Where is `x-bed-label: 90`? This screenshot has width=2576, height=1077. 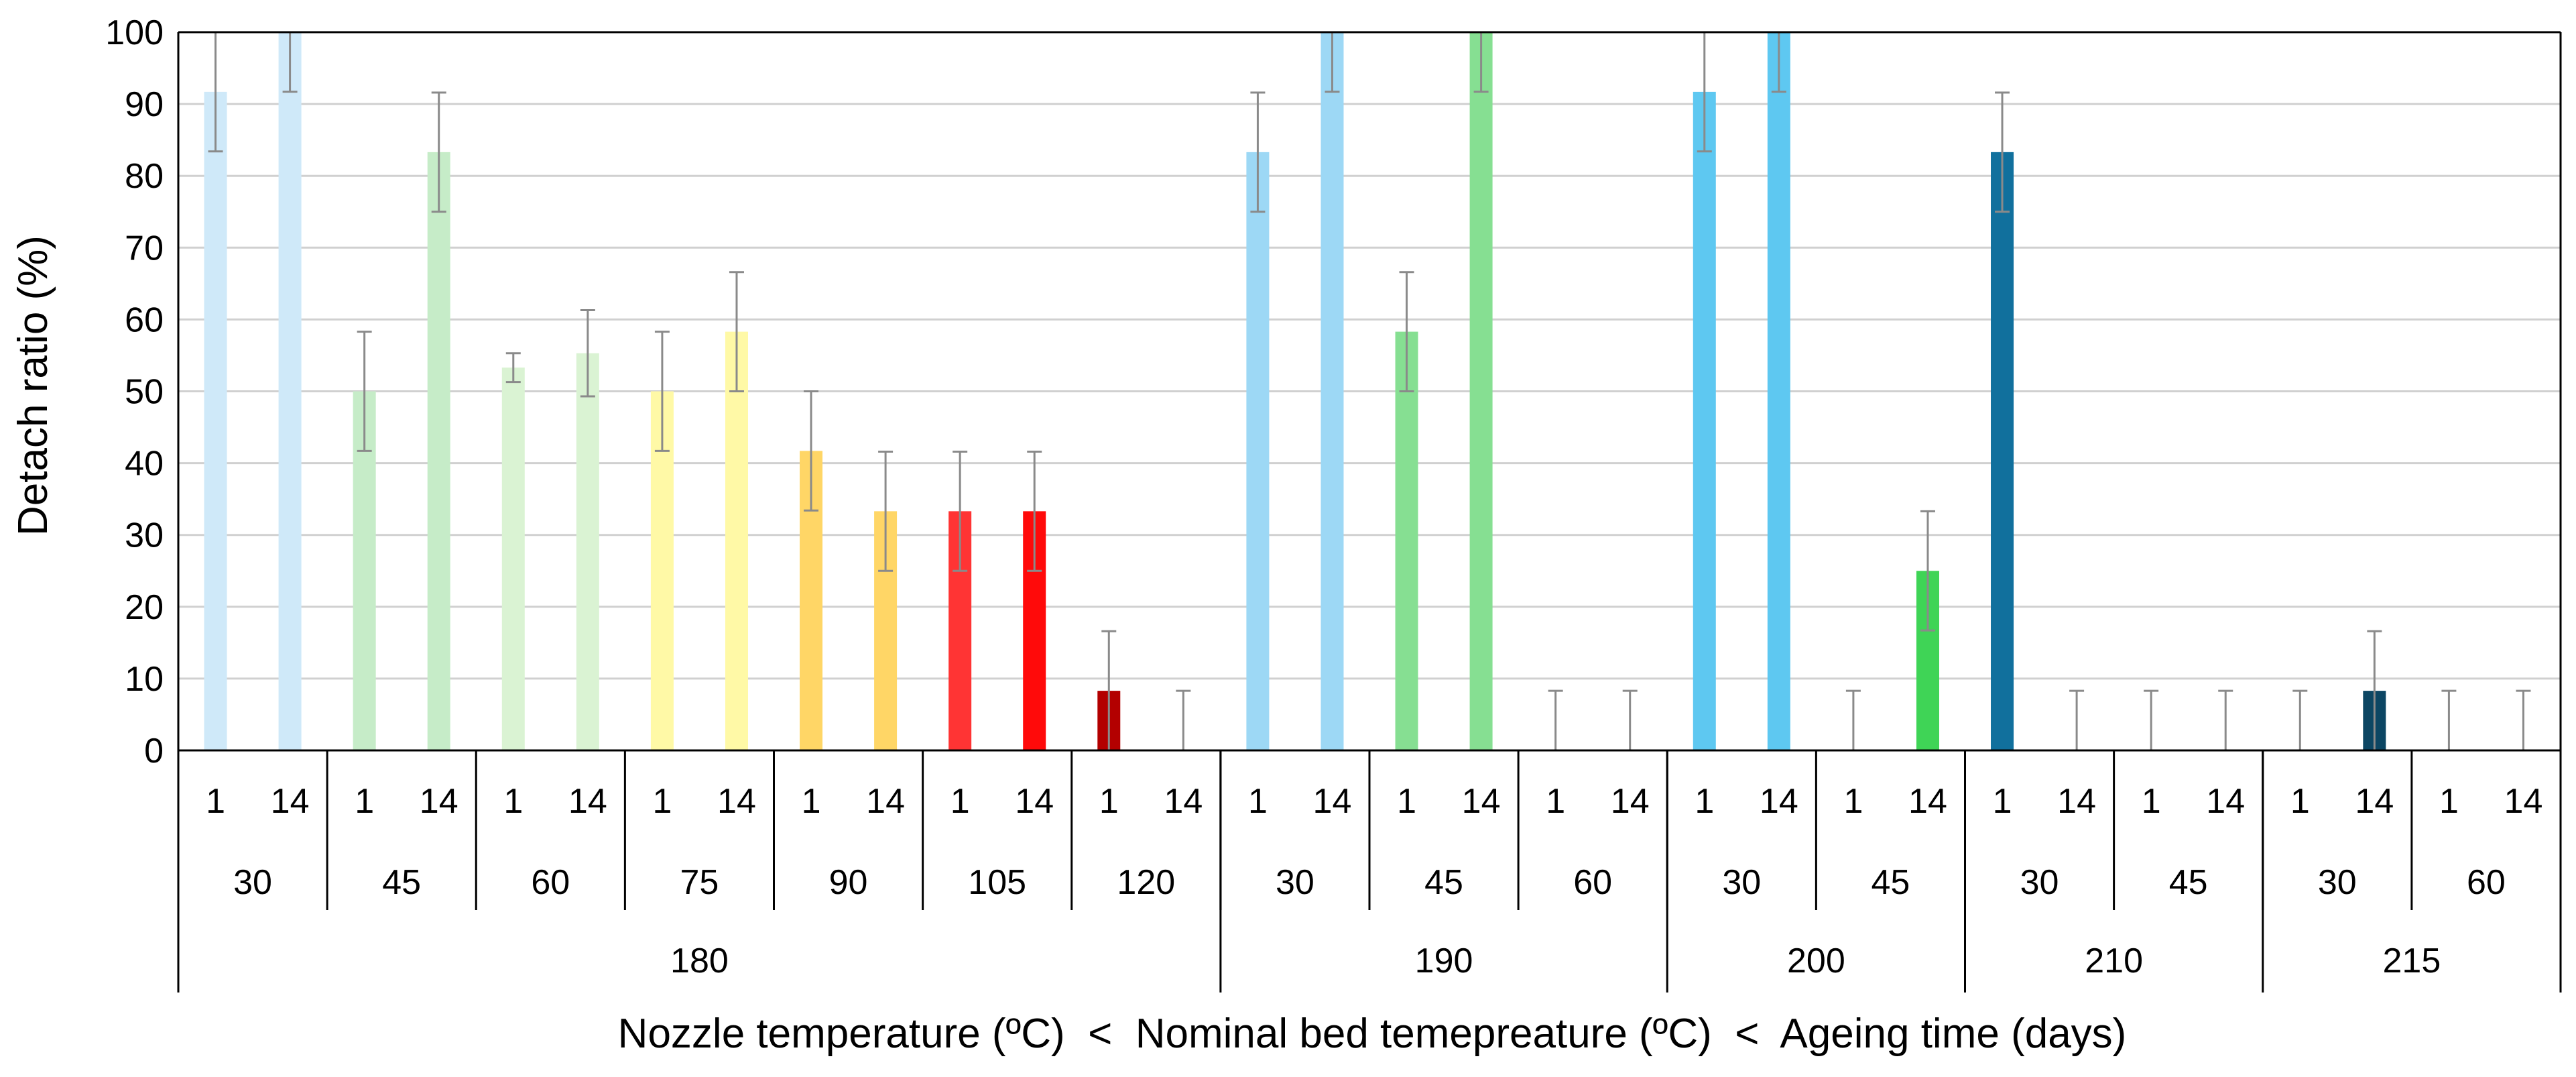 x-bed-label: 90 is located at coordinates (849, 882).